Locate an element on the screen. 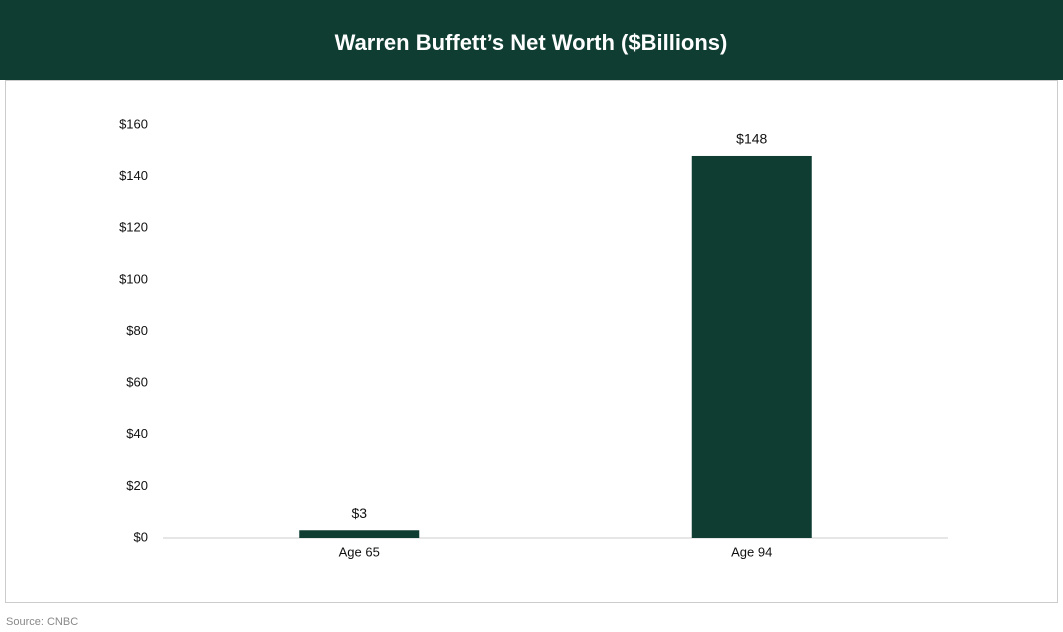  y-tick-label: $0 is located at coordinates (141, 536).